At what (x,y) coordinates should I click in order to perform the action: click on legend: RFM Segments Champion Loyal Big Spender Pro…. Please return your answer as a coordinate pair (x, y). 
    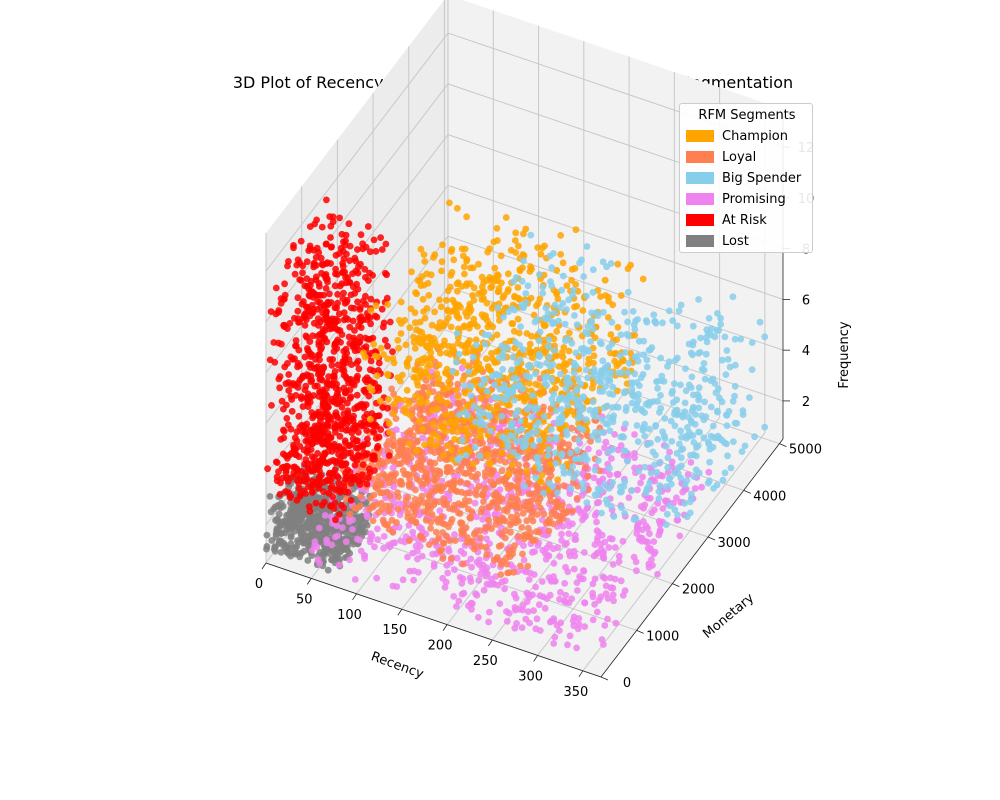
    Looking at the image, I should click on (746, 178).